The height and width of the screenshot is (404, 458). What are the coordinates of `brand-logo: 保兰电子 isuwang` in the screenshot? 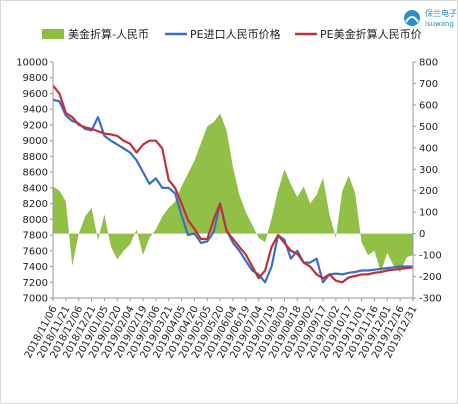 It's located at (430, 18).